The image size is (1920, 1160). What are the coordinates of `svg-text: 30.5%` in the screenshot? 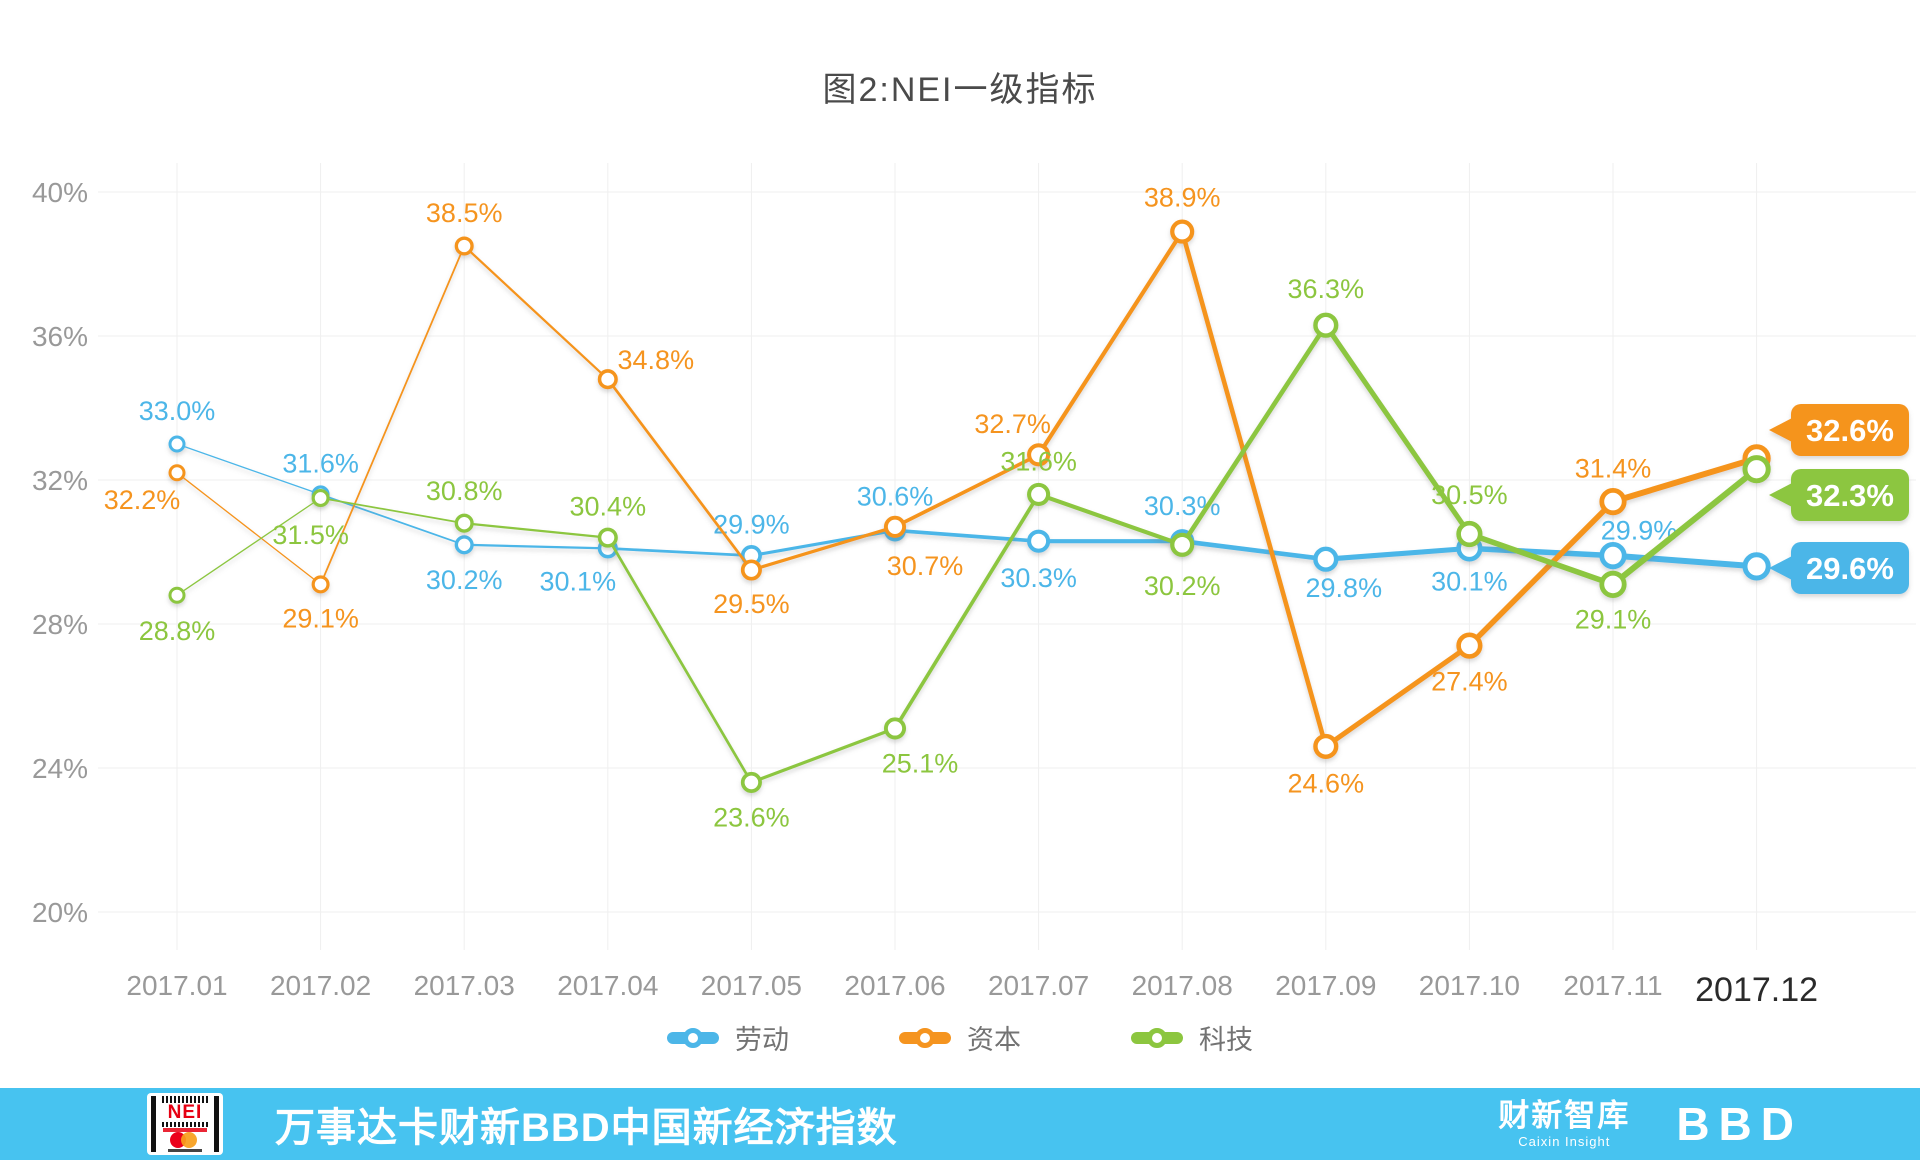 It's located at (1469, 495).